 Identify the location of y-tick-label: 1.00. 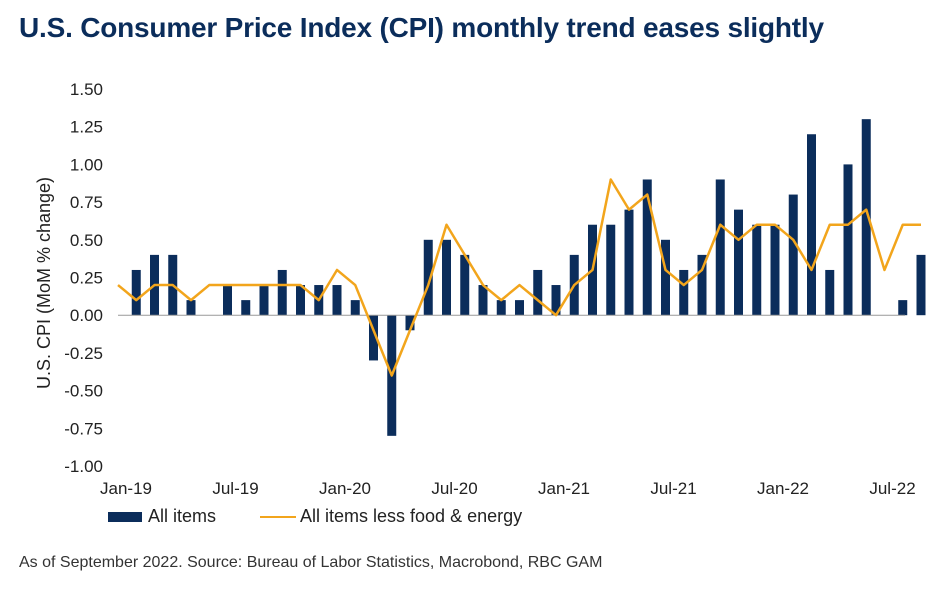
(86, 164).